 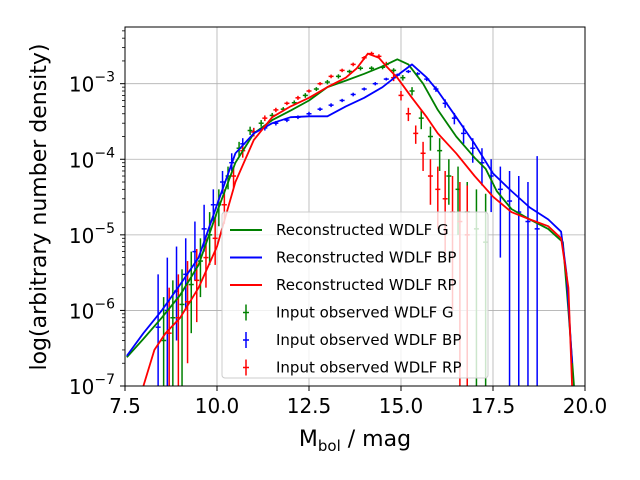 I want to click on y-tick-label: 10⁻⁴, so click(x=92, y=158).